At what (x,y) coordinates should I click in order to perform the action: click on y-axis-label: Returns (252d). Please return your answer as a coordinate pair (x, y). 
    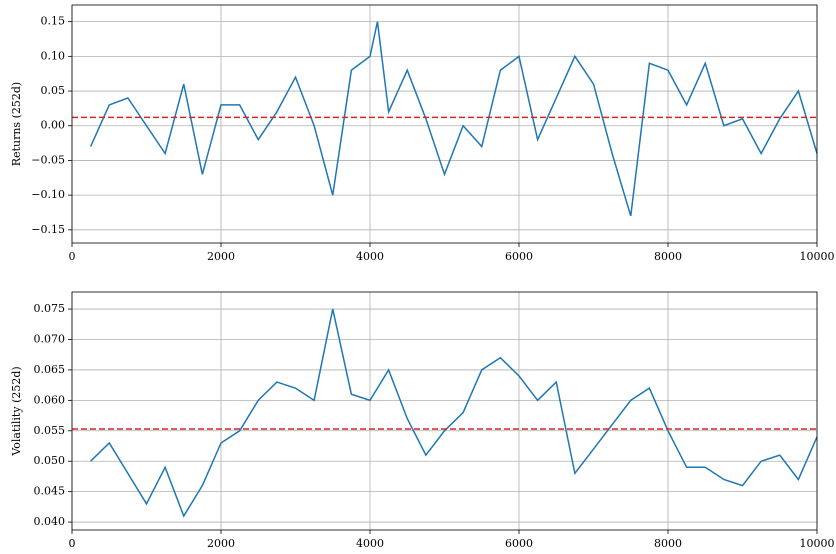
    Looking at the image, I should click on (16, 124).